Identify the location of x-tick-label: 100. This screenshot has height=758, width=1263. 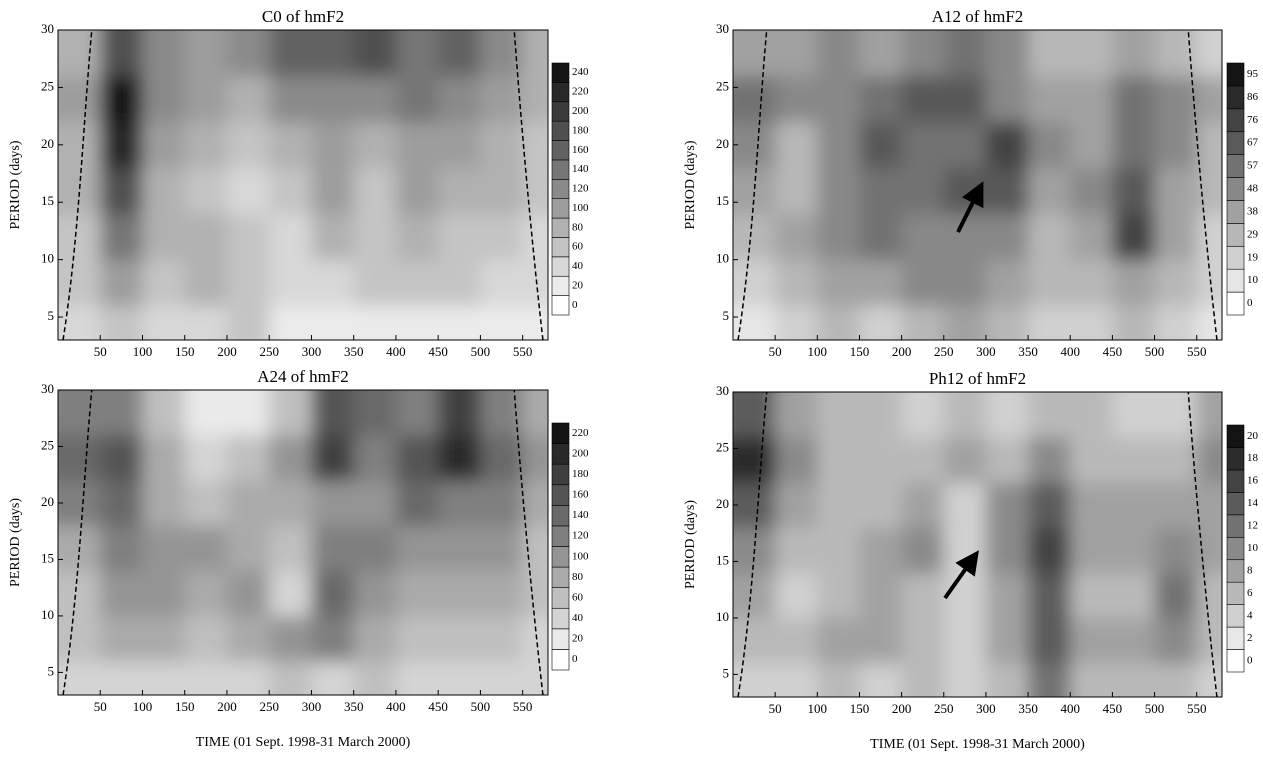
(143, 706).